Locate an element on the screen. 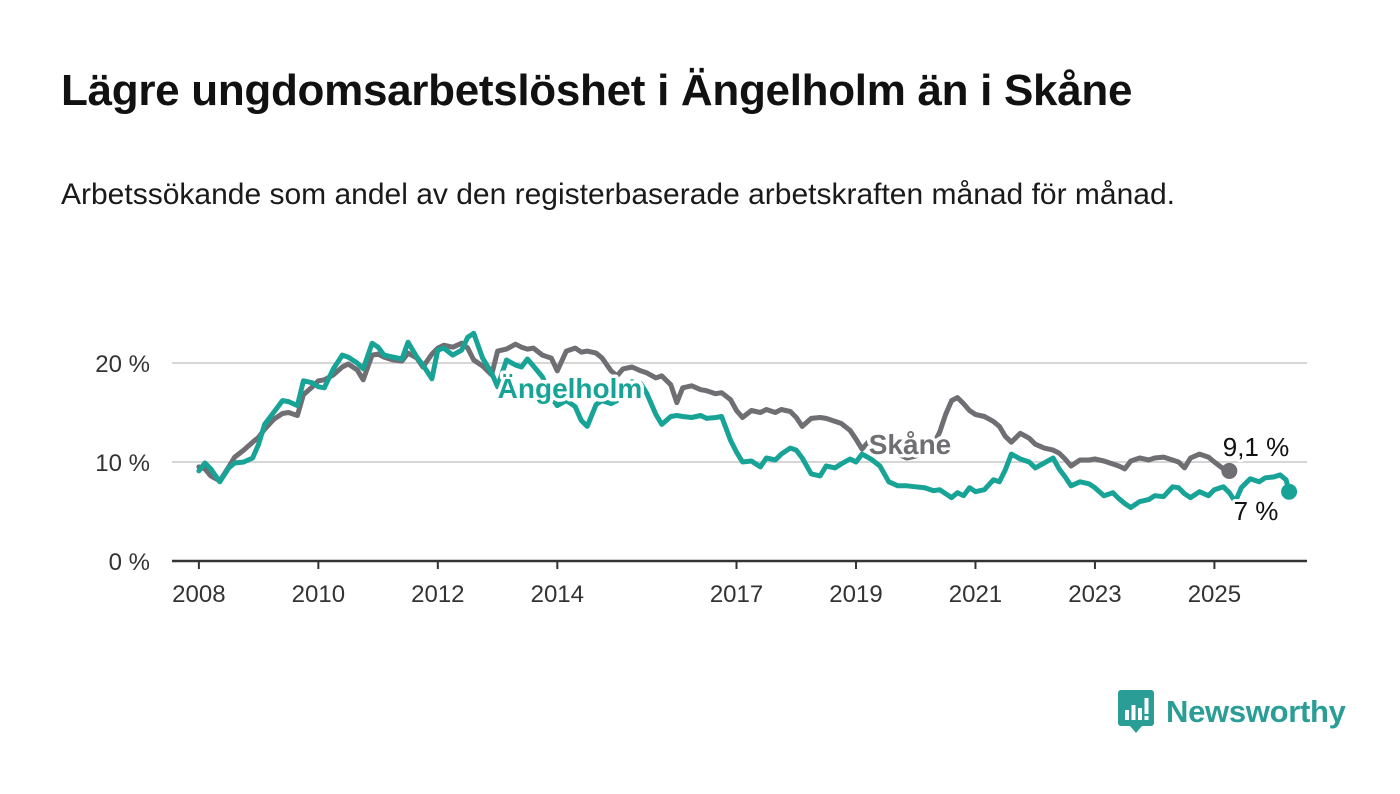  x-tick-label: 2021 is located at coordinates (975, 594).